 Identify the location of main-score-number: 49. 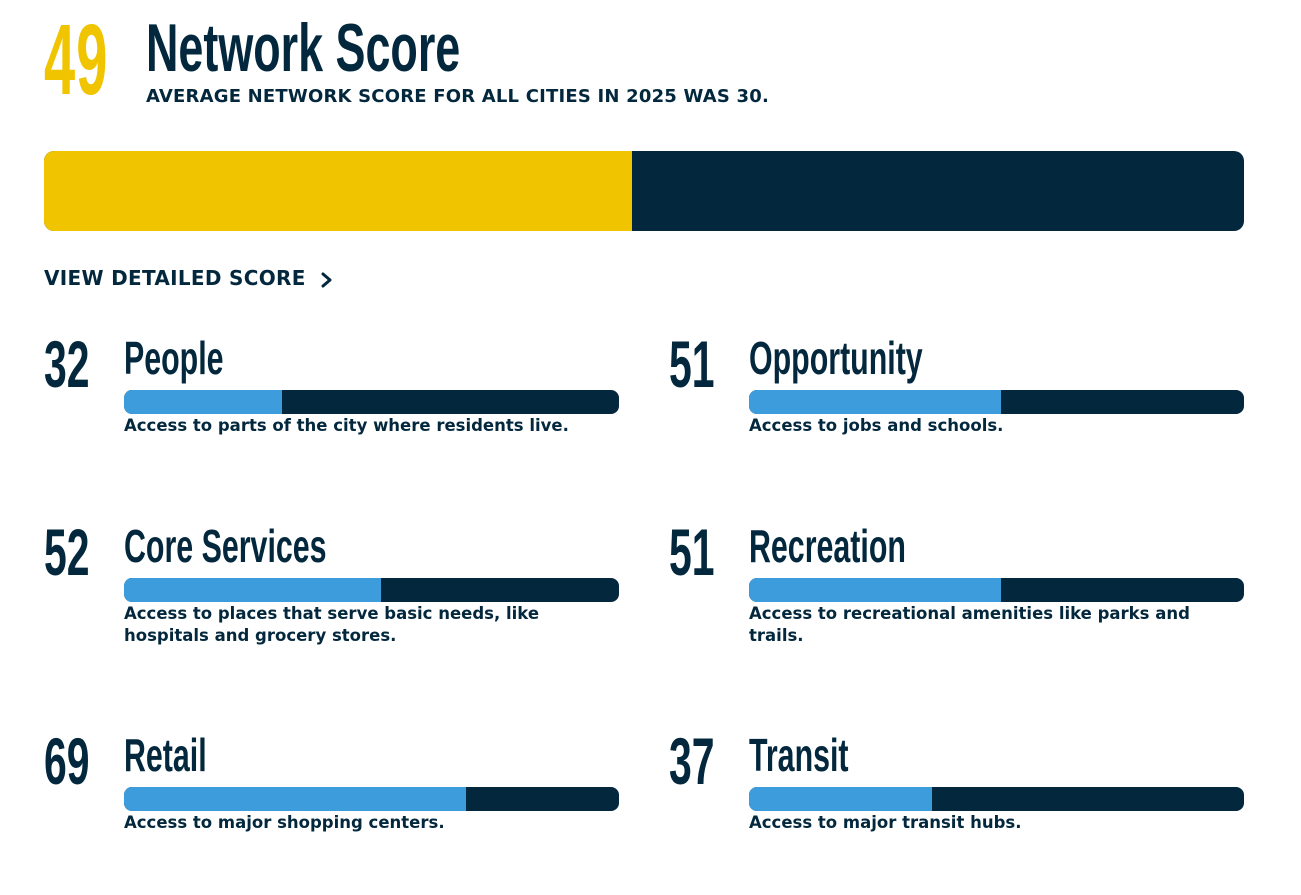
(76, 60).